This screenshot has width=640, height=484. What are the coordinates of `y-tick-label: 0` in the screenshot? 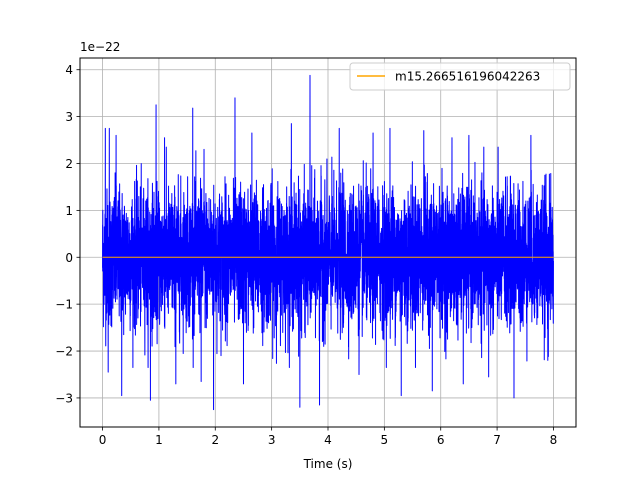 It's located at (69, 258).